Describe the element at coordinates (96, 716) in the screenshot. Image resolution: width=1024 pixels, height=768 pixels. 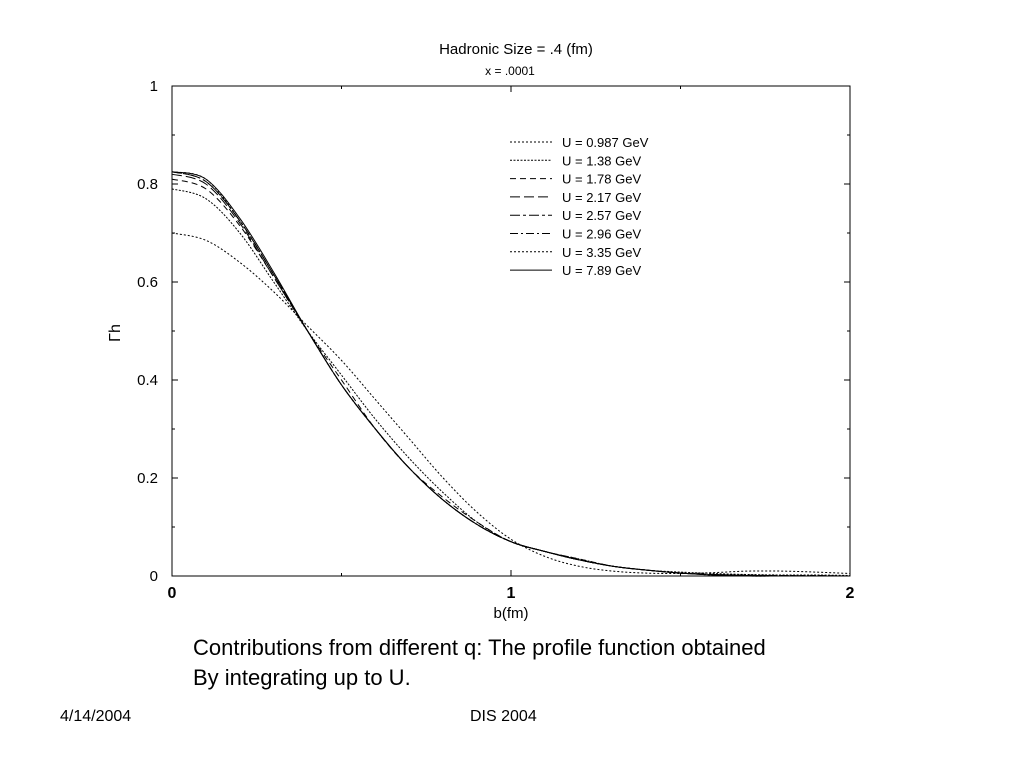
I see `footer-date: 4/14/2004` at that location.